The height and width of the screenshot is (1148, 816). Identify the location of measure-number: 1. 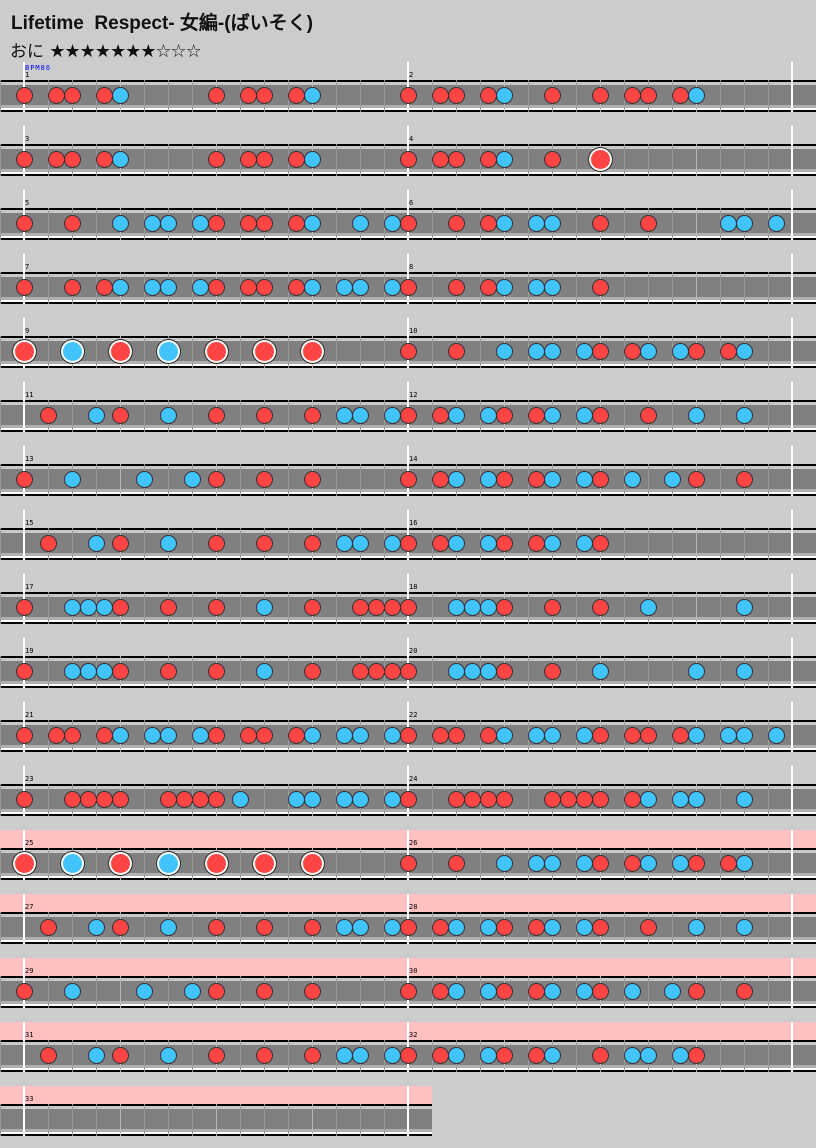
(27, 75).